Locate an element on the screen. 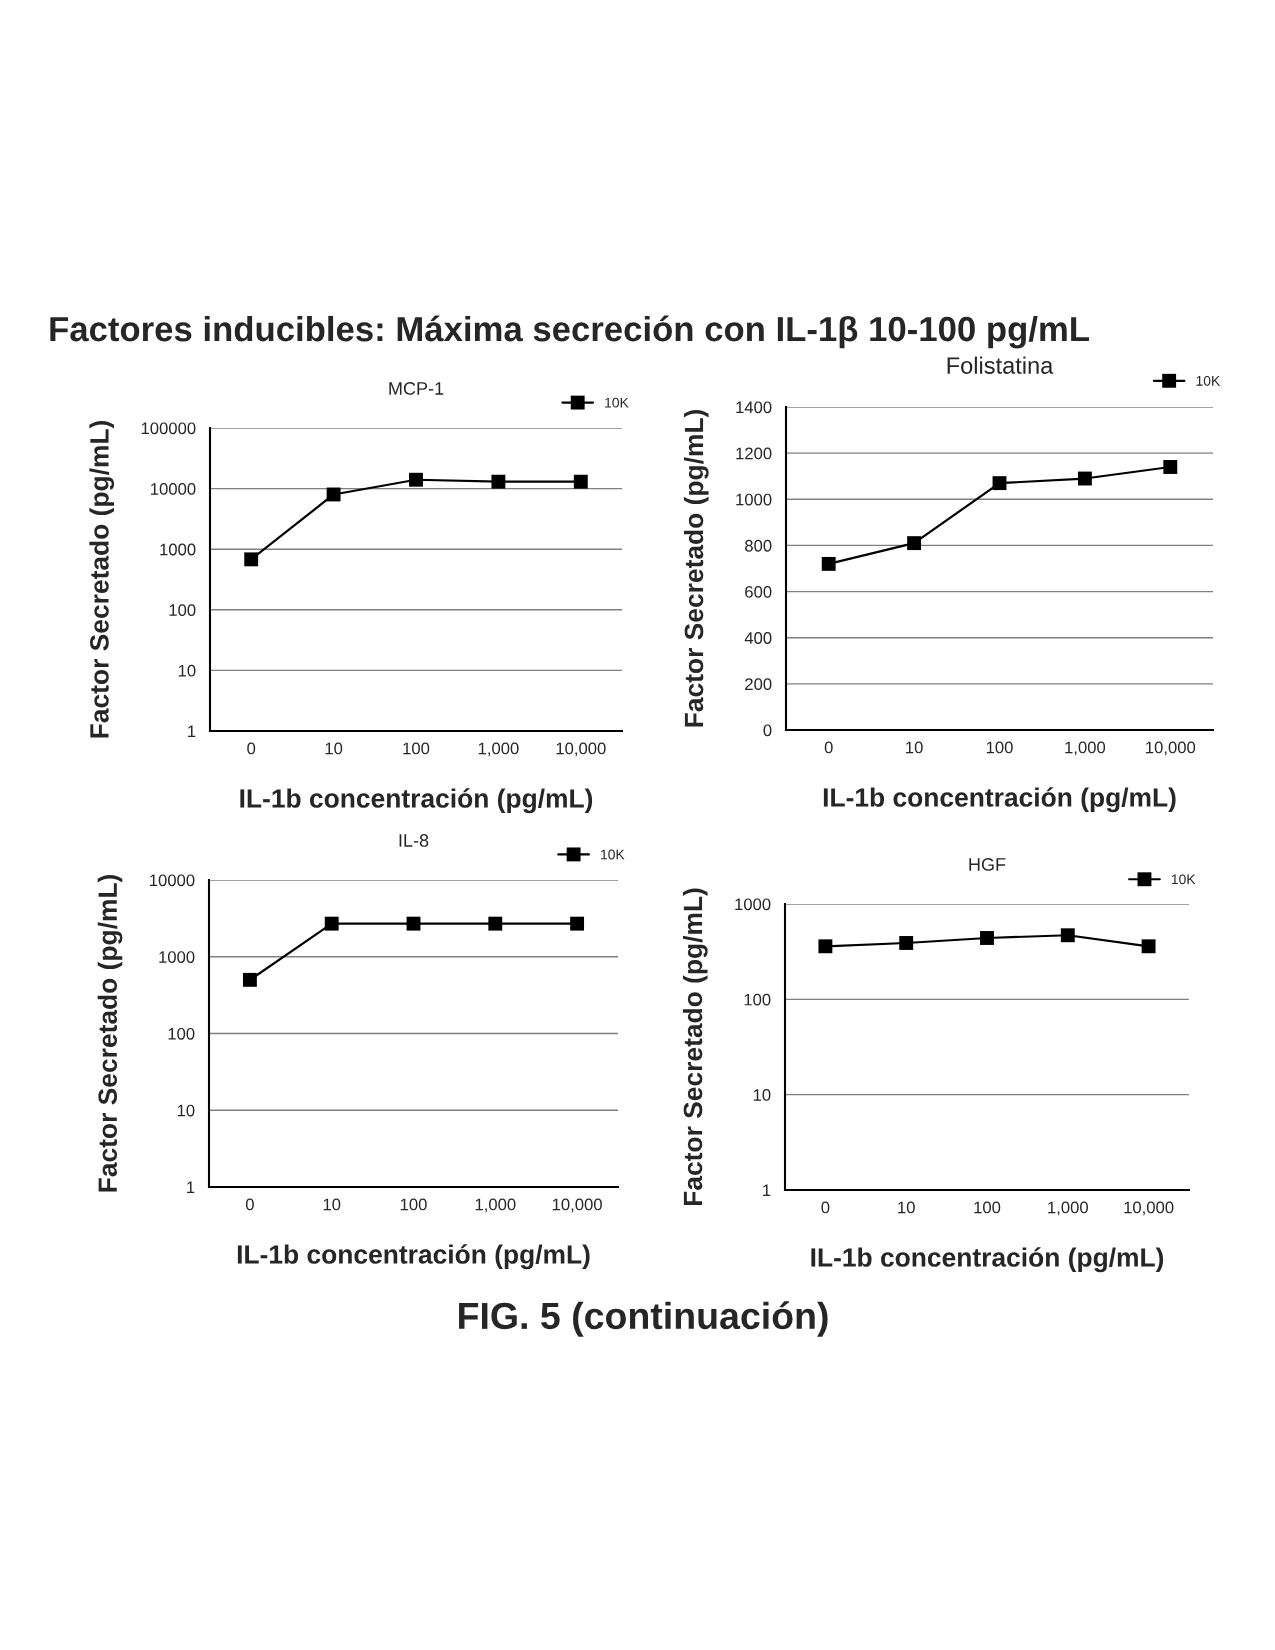 This screenshot has height=1650, width=1275. text: Factores inducibles: Máxima secreción con IL-1β 10-100 pg/mL is located at coordinates (569, 332).